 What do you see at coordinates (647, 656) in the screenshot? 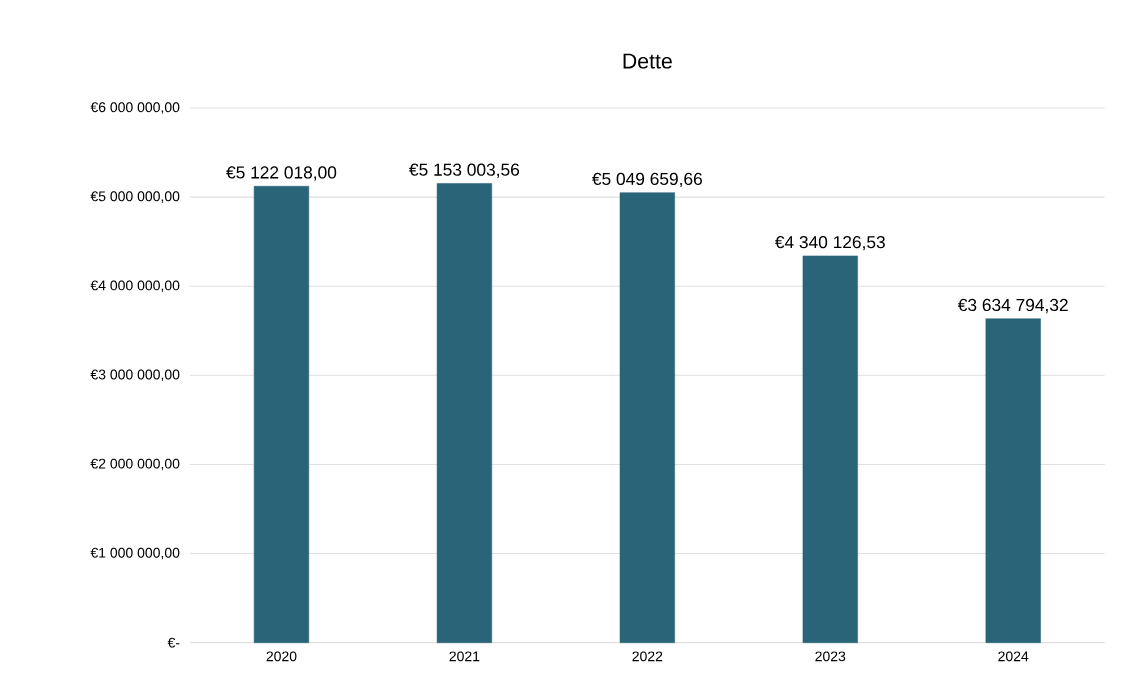
I see `x-tick-label: 2022` at bounding box center [647, 656].